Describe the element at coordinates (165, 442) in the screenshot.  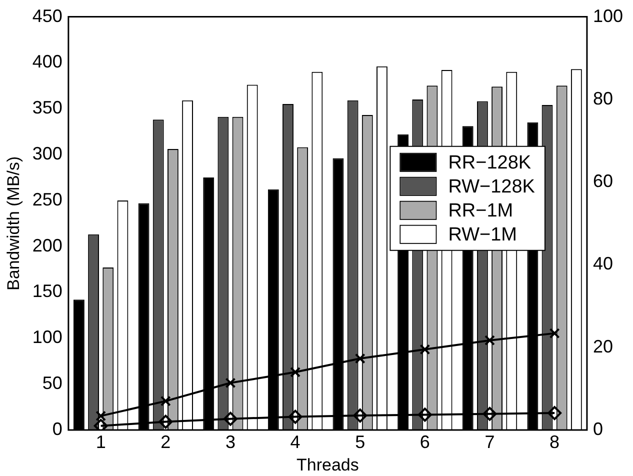
I see `x-tick-label: 2` at that location.